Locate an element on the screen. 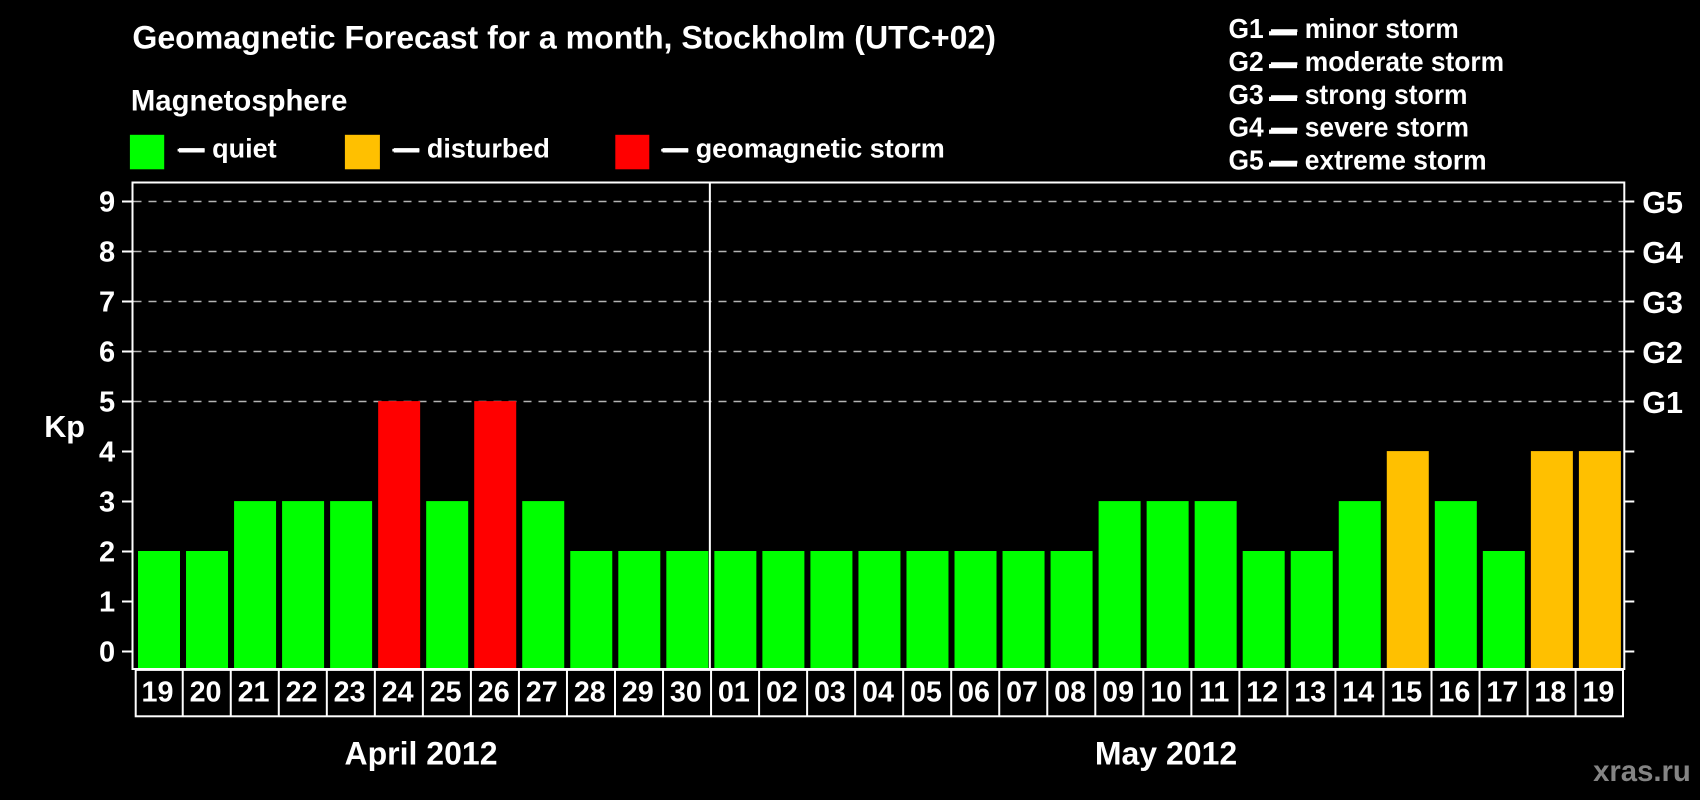 This screenshot has width=1700, height=800. svg-text: May 2012 is located at coordinates (1166, 754).